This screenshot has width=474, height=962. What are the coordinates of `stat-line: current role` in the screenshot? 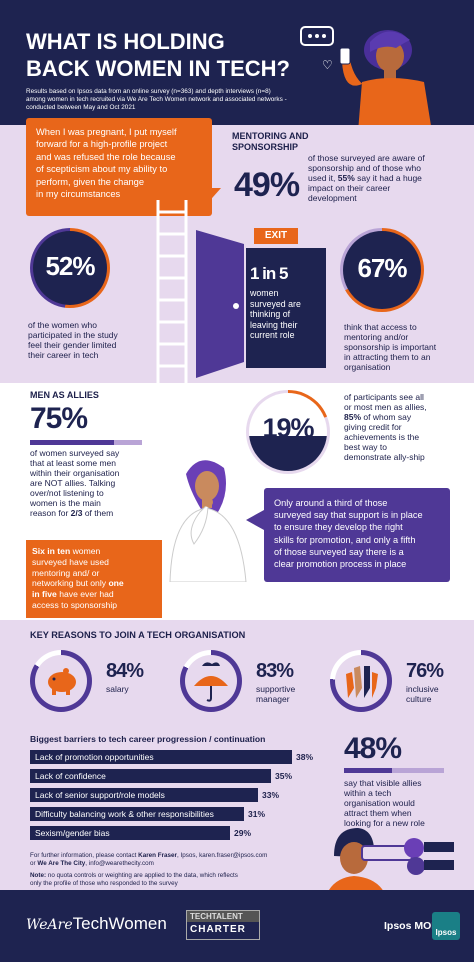 It's located at (272, 335).